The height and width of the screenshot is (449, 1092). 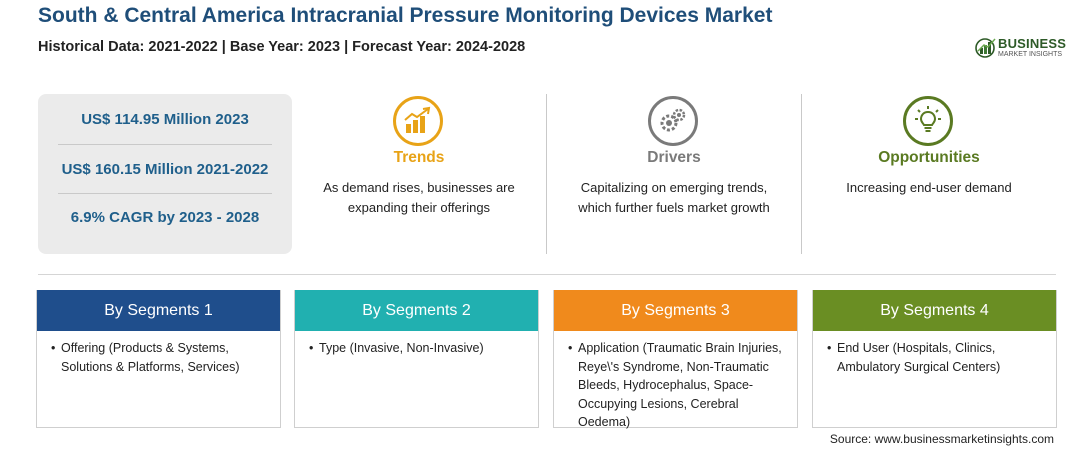 I want to click on company-logo: BUSINESS MARKET INSIGHTS, so click(x=1022, y=48).